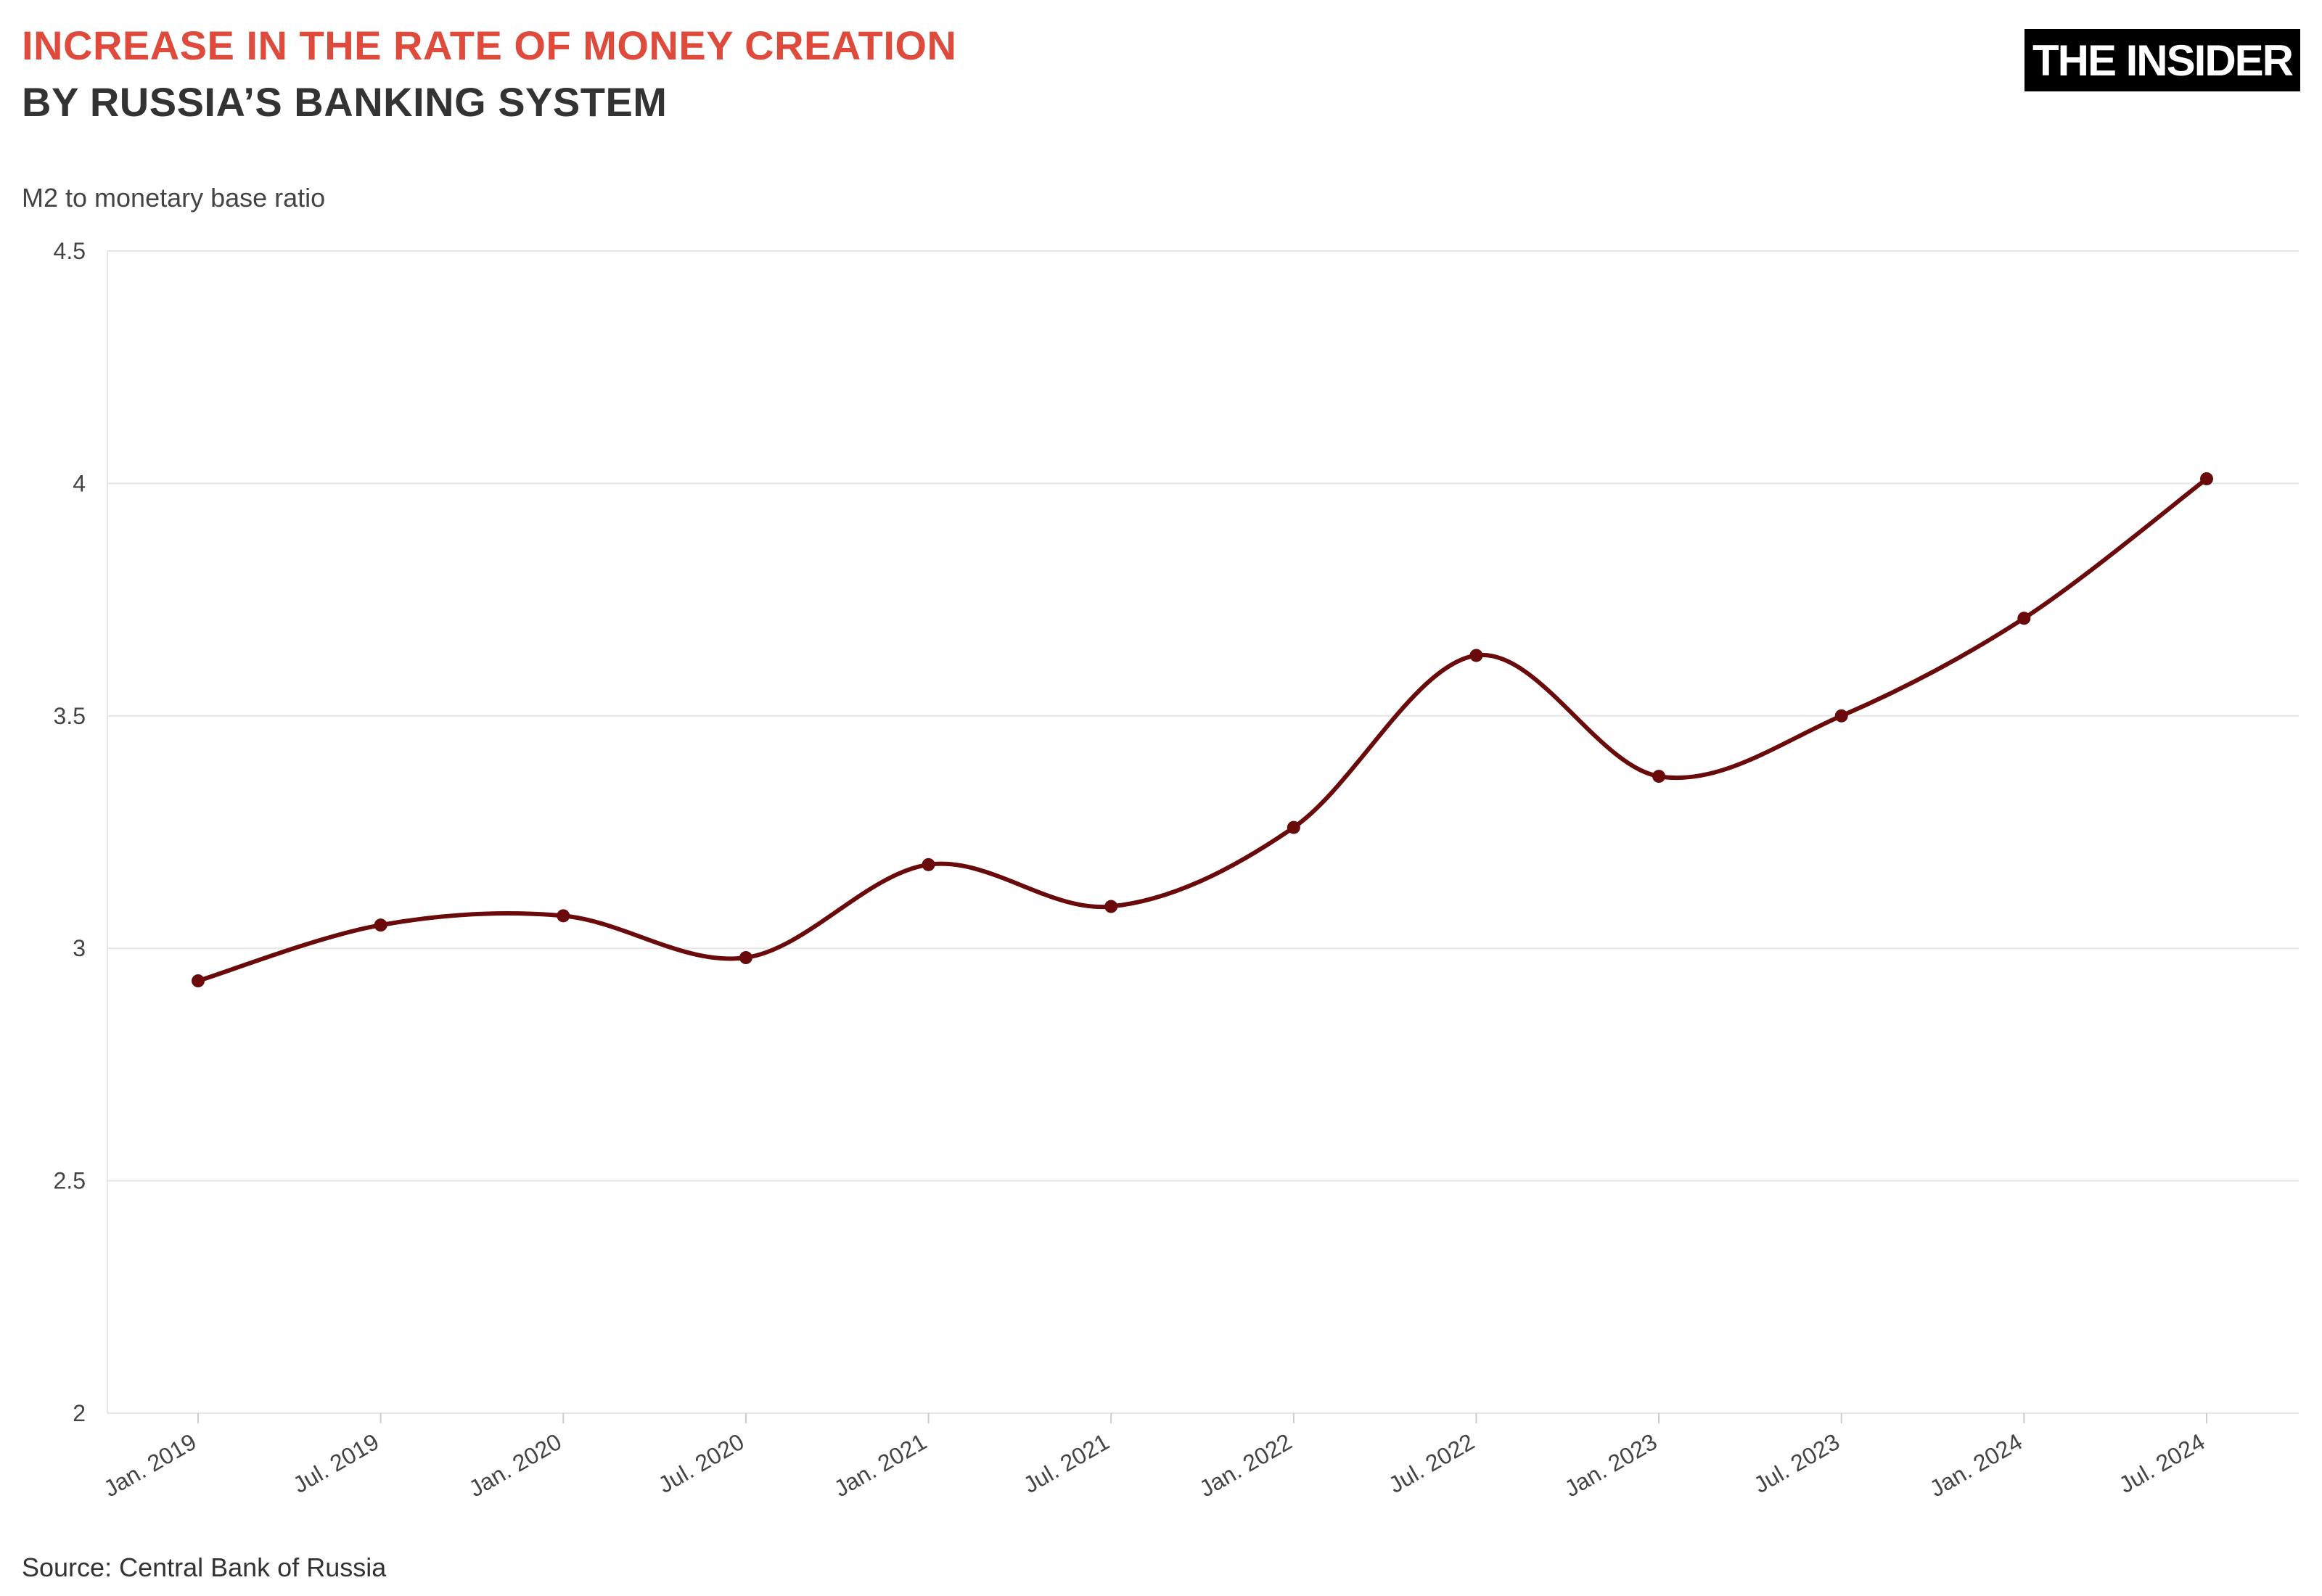  I want to click on y-tick-label: 4.5, so click(70, 251).